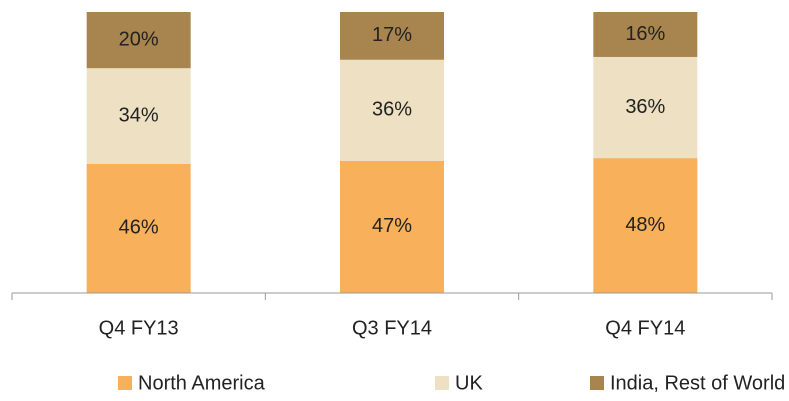 The image size is (789, 401). I want to click on data-label: 46%, so click(139, 228).